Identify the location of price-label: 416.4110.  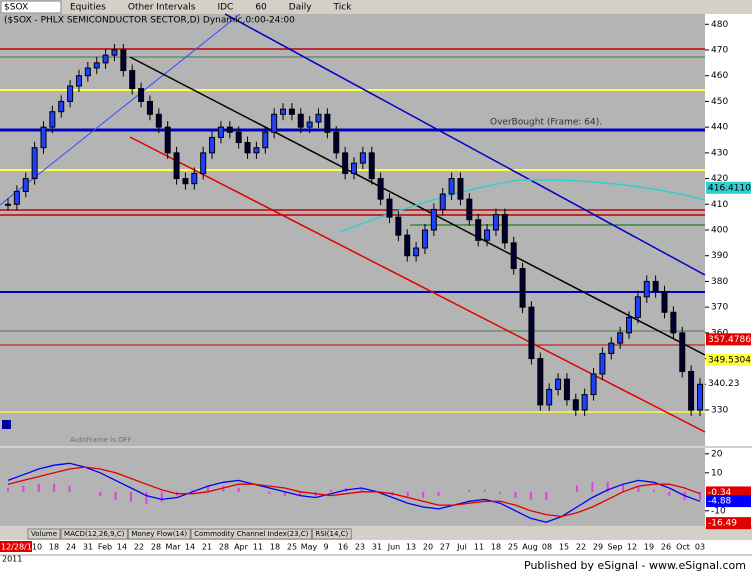
(729, 188).